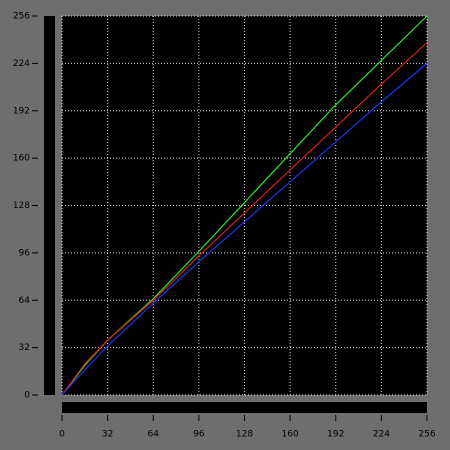 The image size is (450, 450). Describe the element at coordinates (24, 348) in the screenshot. I see `y-tick-label: 32` at that location.